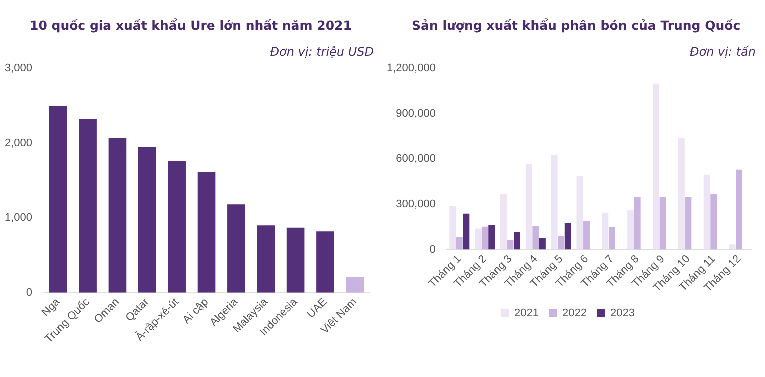 Image resolution: width=765 pixels, height=377 pixels. I want to click on chart-title: 10 quốc gia xuất khẩu Ure lớn nhất năm 2021, so click(191, 25).